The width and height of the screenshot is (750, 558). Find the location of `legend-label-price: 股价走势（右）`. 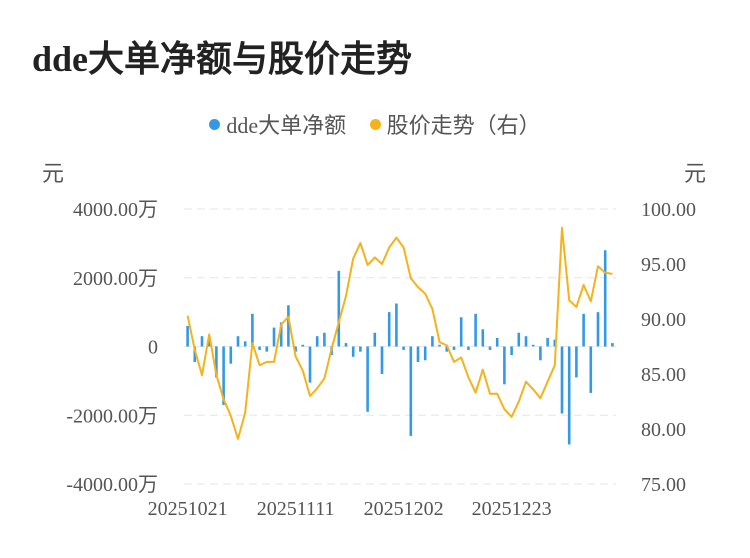

legend-label-price: 股价走势（右） is located at coordinates (463, 125).